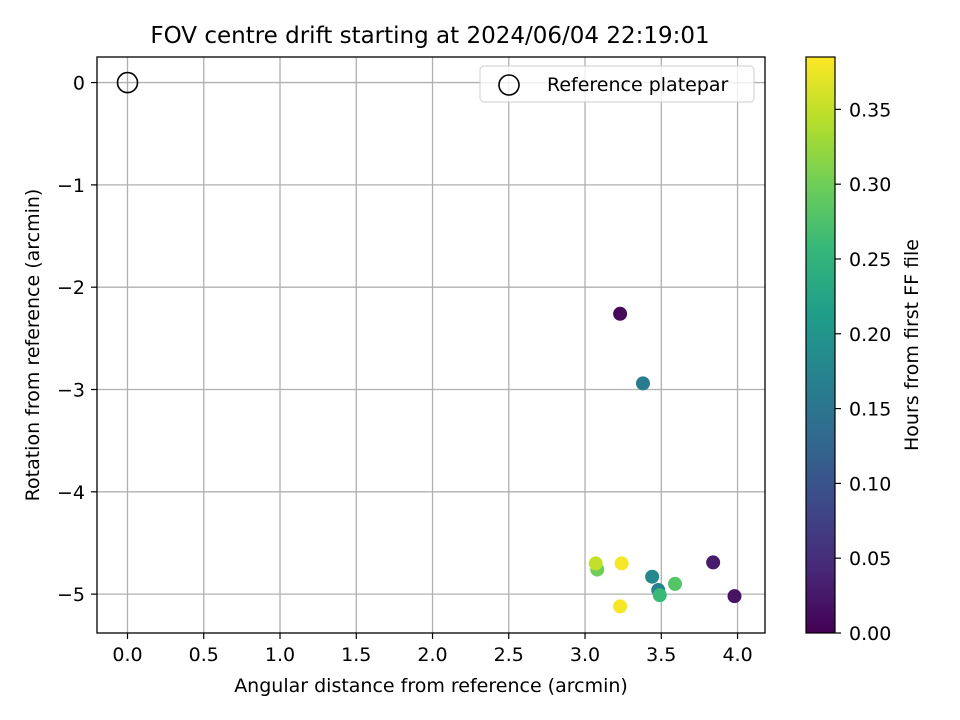  Describe the element at coordinates (71, 595) in the screenshot. I see `y-tick-label: −5` at that location.